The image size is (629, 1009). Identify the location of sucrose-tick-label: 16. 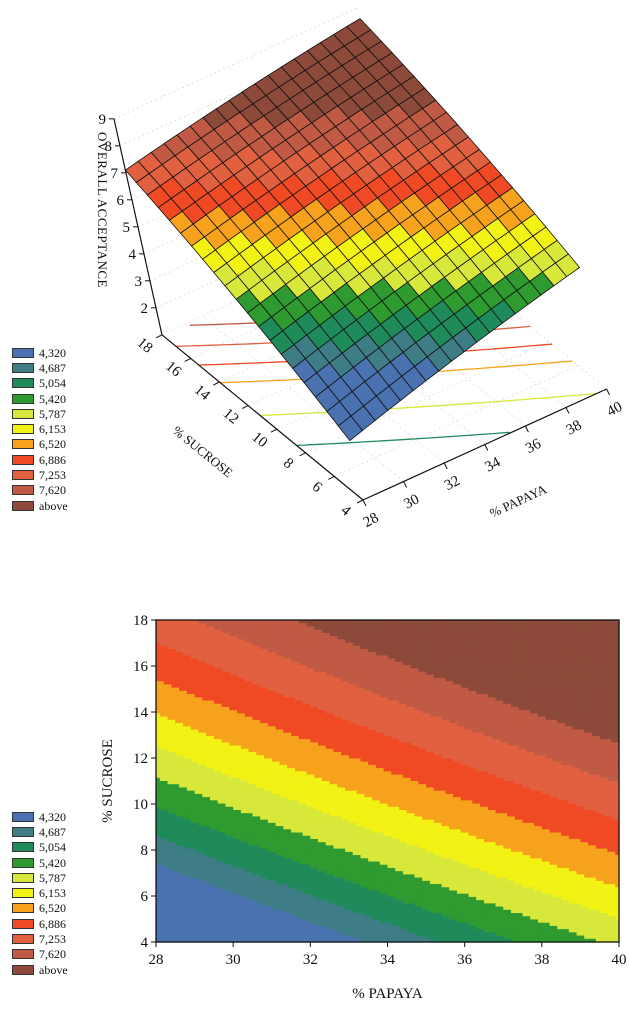
(173, 369).